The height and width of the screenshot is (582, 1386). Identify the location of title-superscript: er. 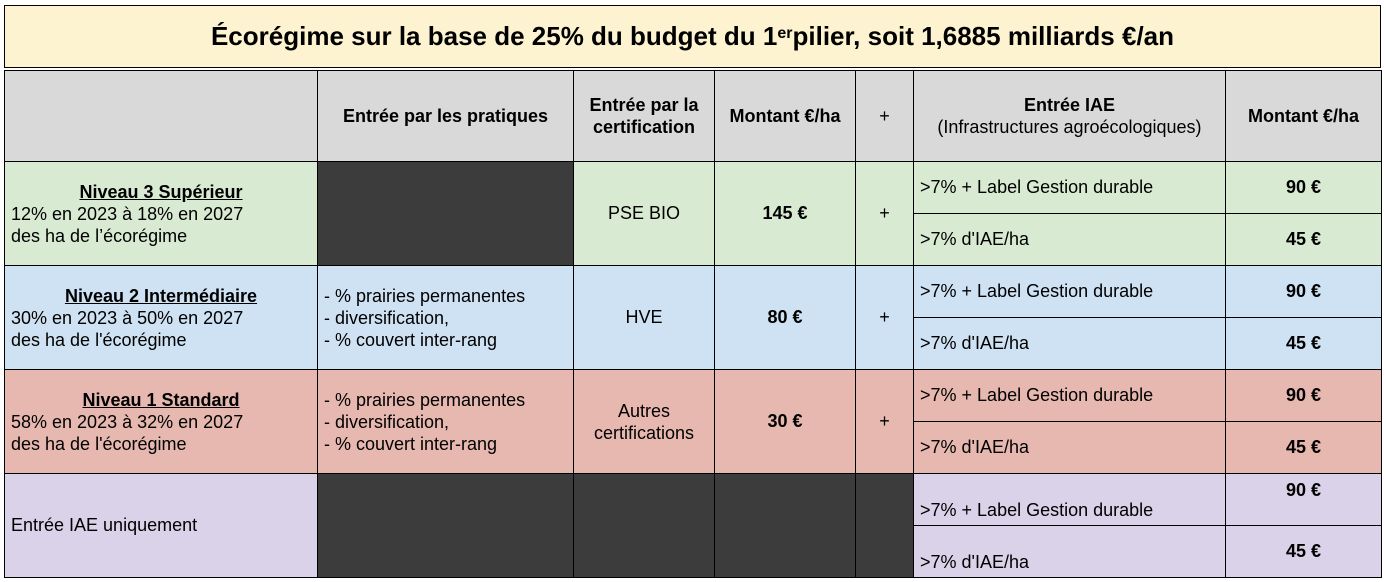
(785, 33).